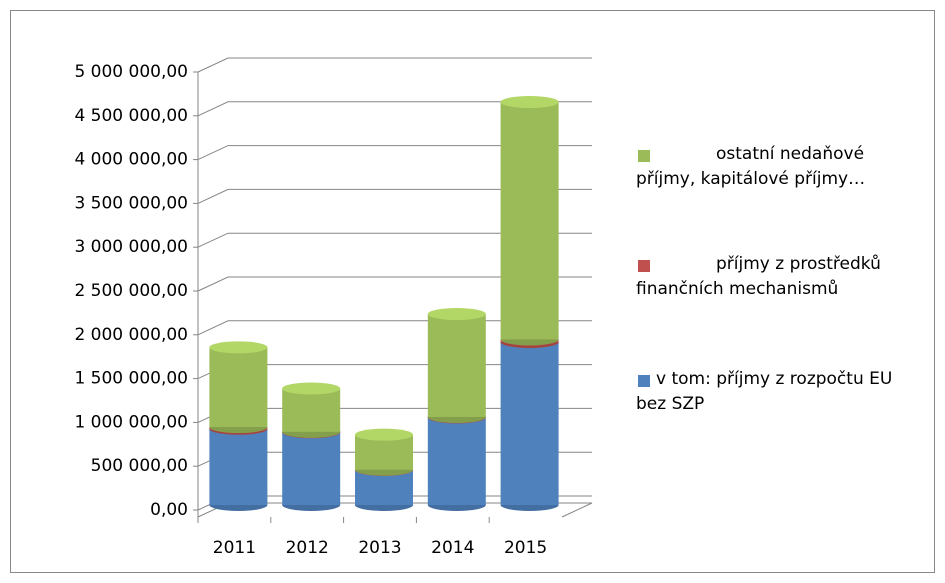  I want to click on y-tick-label: 0,00, so click(169, 510).